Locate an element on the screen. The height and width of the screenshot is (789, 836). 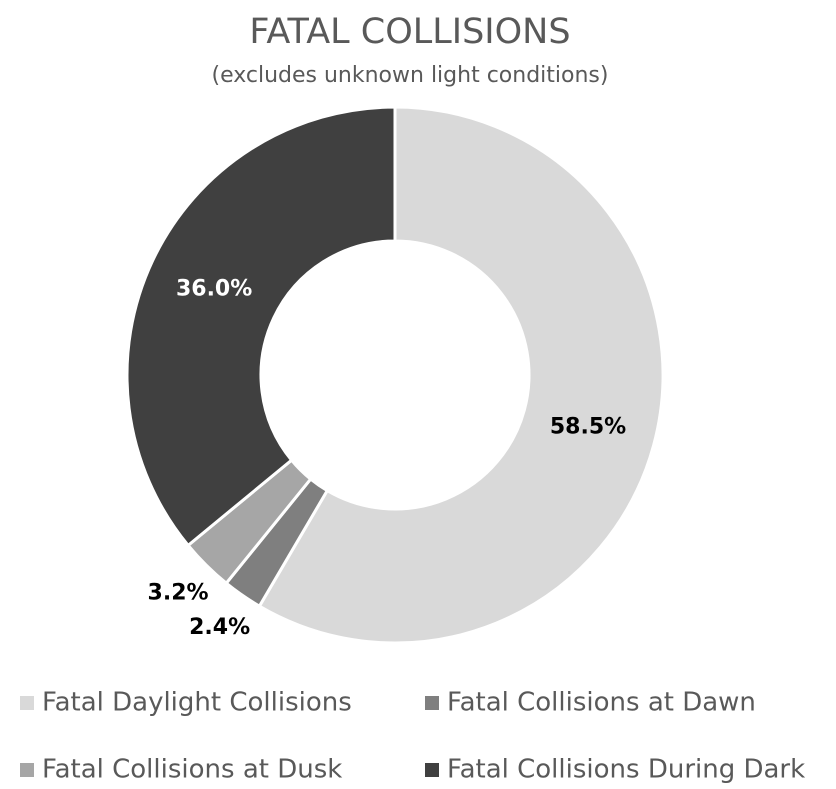
data-label: 58.5% is located at coordinates (588, 426).